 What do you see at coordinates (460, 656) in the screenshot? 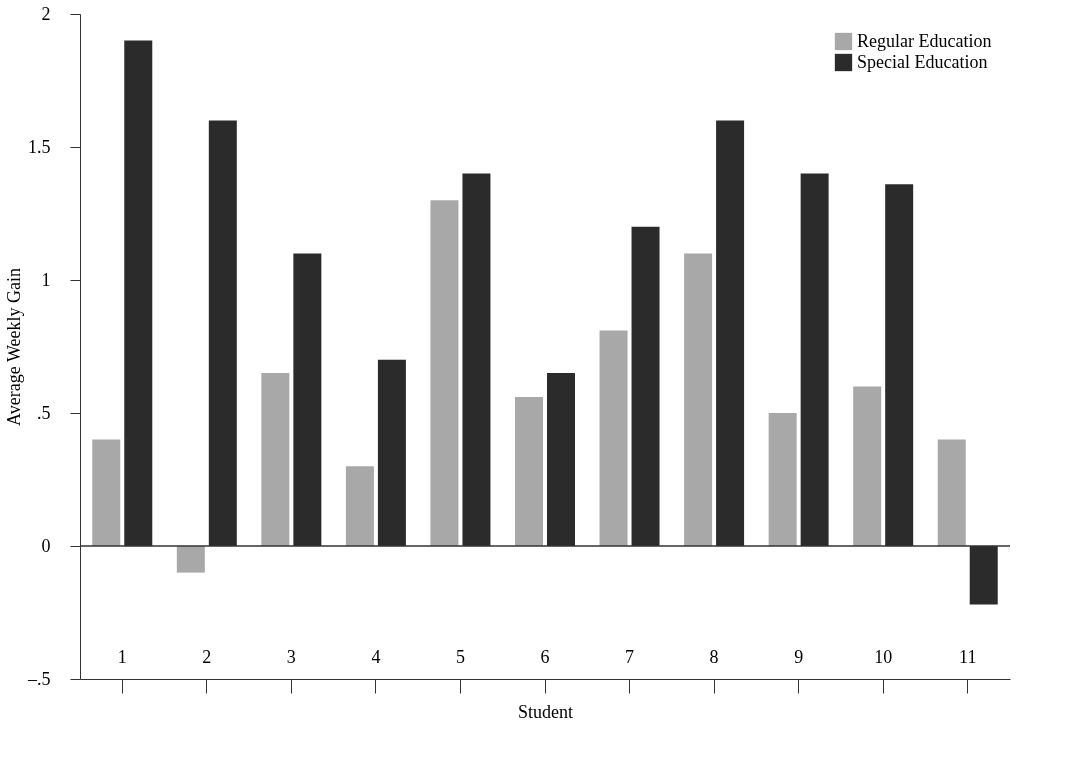
I see `x-tick-label: 5` at bounding box center [460, 656].